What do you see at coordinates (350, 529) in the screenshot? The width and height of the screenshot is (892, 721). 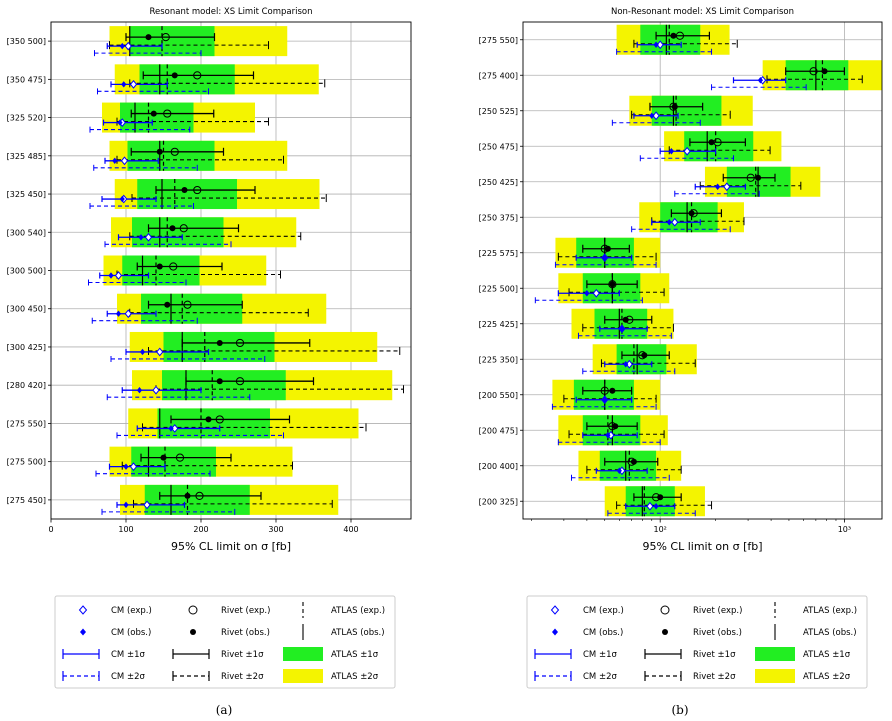 I see `x-tick-label: 400` at bounding box center [350, 529].